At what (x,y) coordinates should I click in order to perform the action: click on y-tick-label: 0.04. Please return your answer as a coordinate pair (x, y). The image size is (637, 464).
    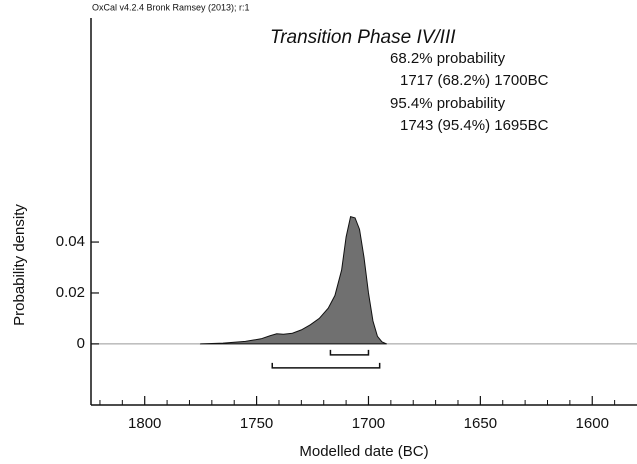
    Looking at the image, I should click on (70, 241).